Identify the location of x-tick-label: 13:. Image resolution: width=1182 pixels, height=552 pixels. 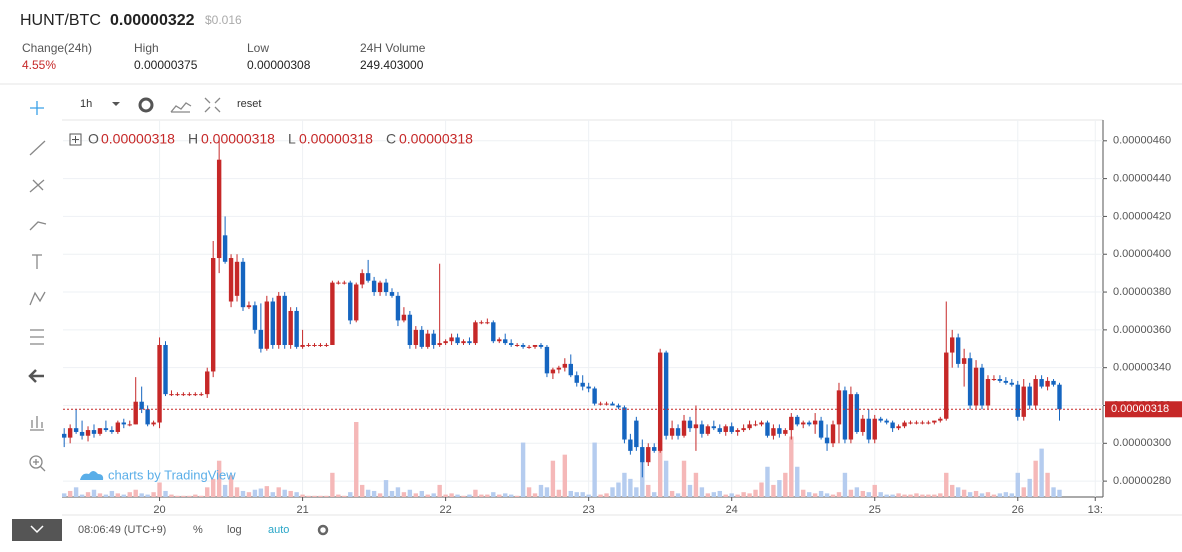
(1095, 510).